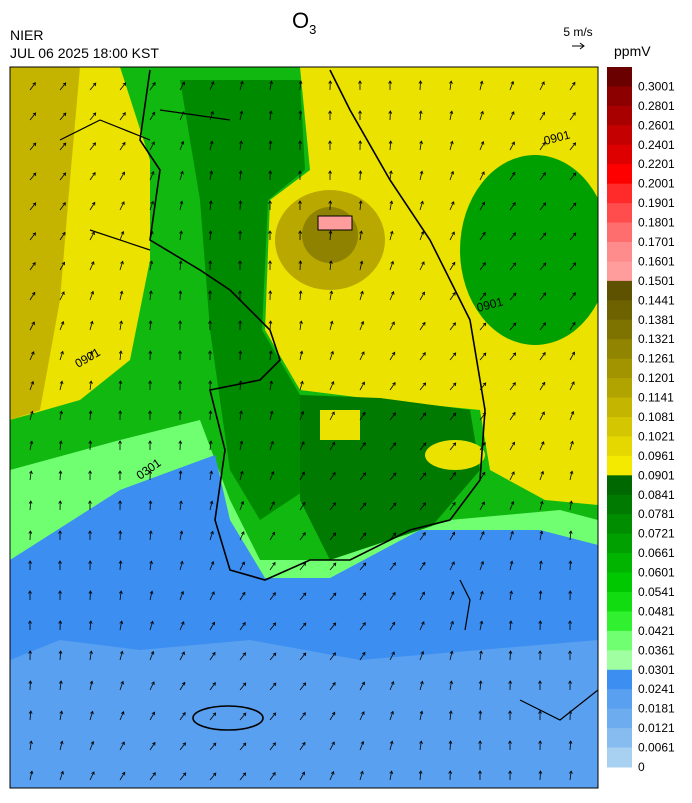  I want to click on legend-label: 0.0961, so click(656, 456).